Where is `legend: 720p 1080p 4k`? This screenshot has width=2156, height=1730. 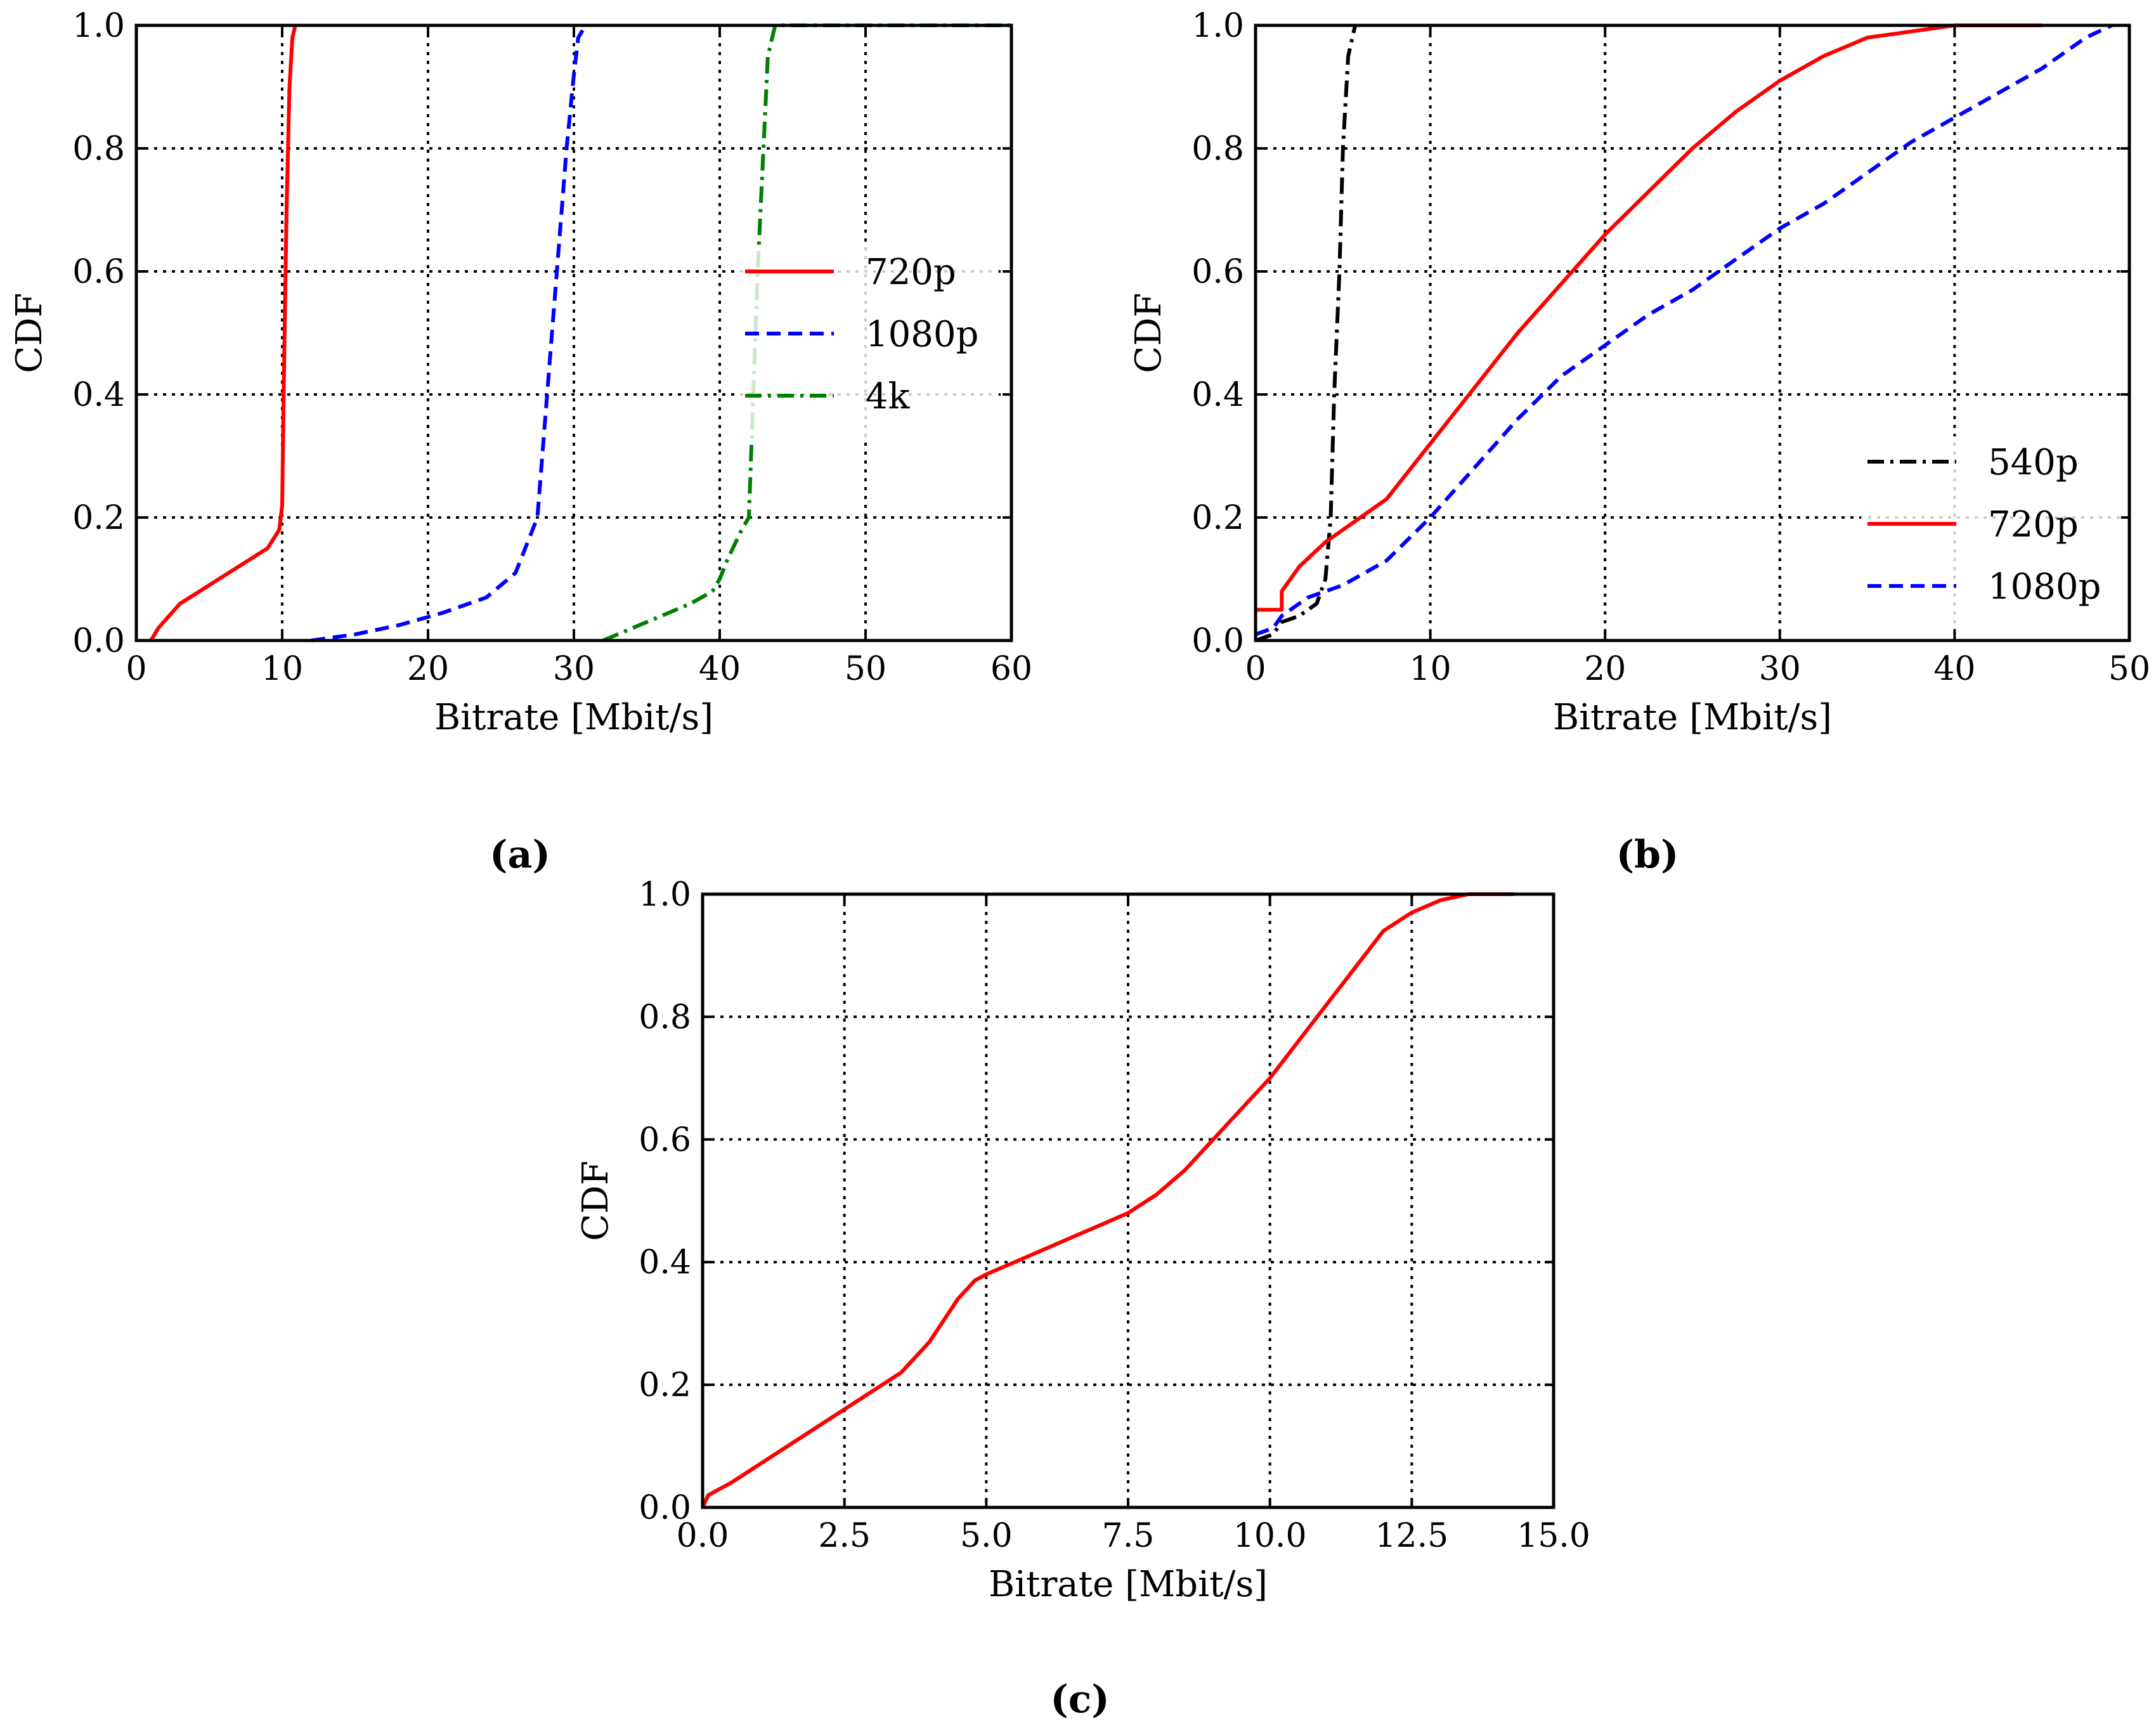 legend: 720p 1080p 4k is located at coordinates (869, 343).